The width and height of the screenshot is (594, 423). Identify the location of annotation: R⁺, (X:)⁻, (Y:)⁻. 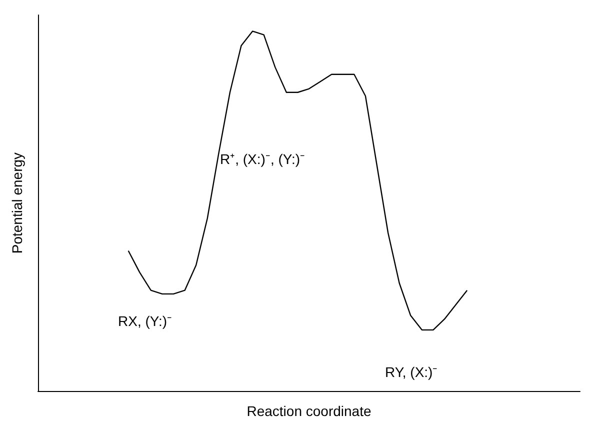
(262, 159).